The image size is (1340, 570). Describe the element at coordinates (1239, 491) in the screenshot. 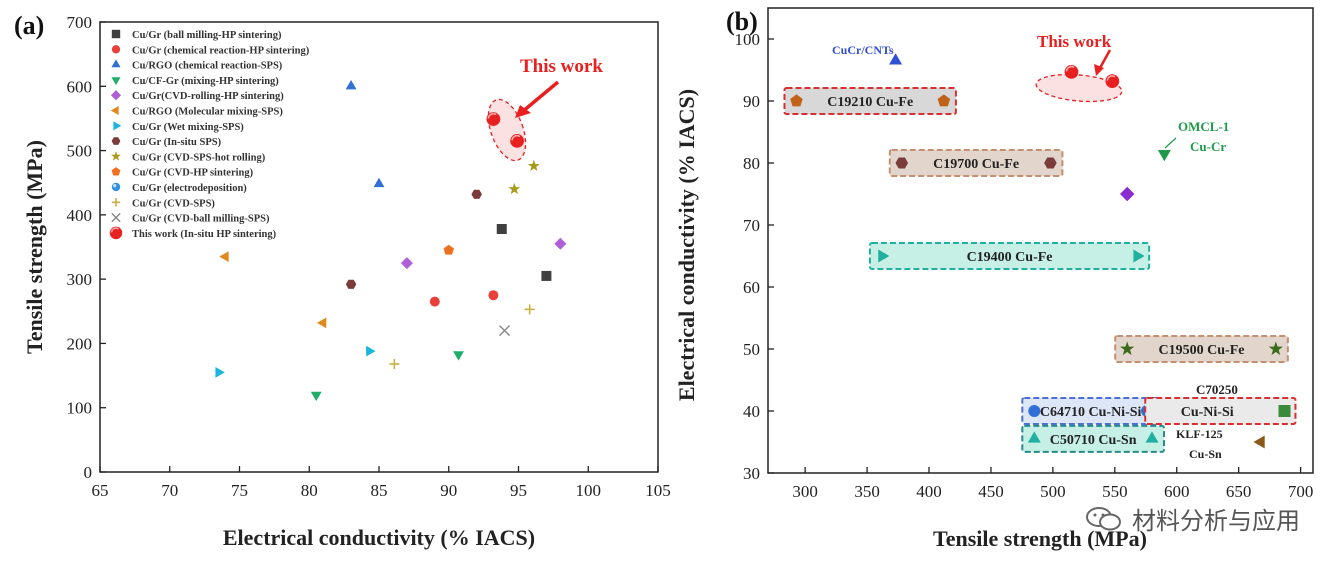

I see `b-xtick-7: 650` at that location.